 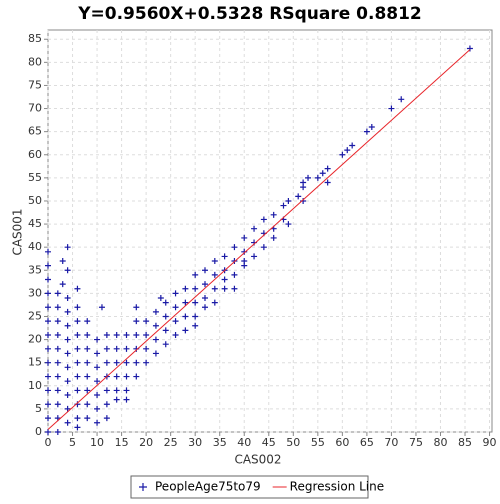 What do you see at coordinates (35, 84) in the screenshot?
I see `y-tick-label: 75` at bounding box center [35, 84].